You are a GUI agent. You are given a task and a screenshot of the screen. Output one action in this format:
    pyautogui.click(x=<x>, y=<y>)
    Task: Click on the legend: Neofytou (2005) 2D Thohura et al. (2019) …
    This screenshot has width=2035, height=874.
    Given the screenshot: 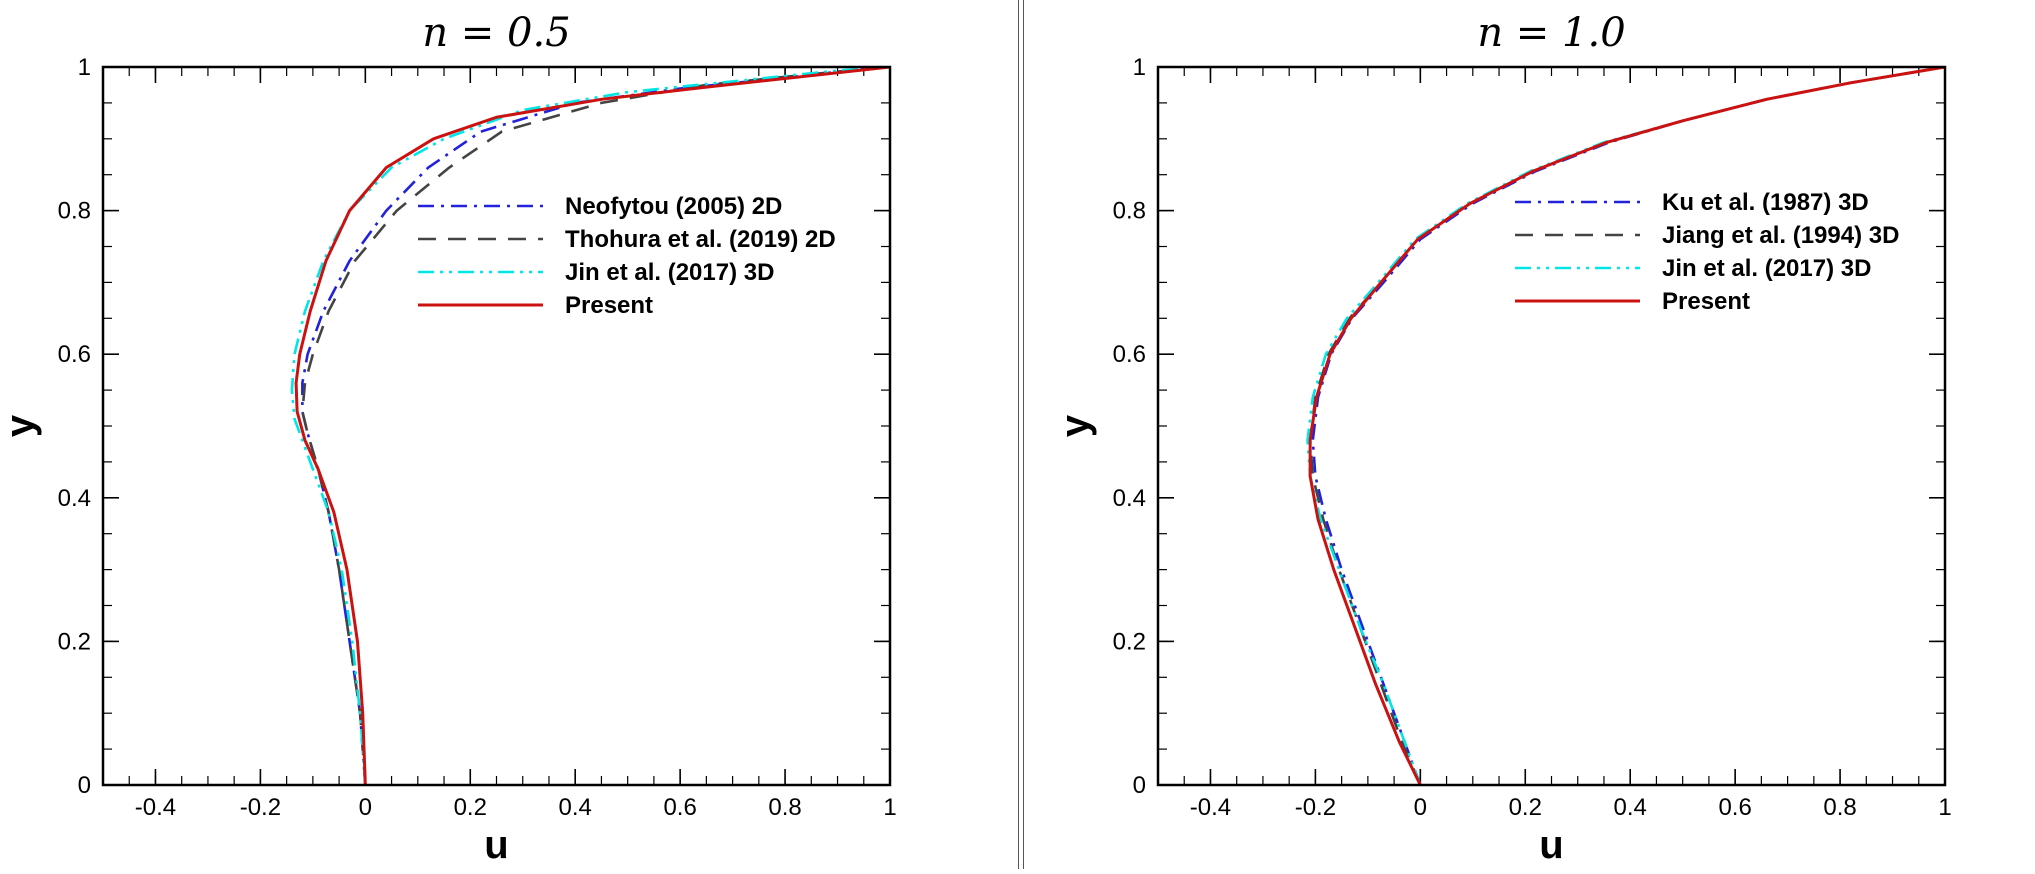 What is the action you would take?
    pyautogui.click(x=627, y=256)
    